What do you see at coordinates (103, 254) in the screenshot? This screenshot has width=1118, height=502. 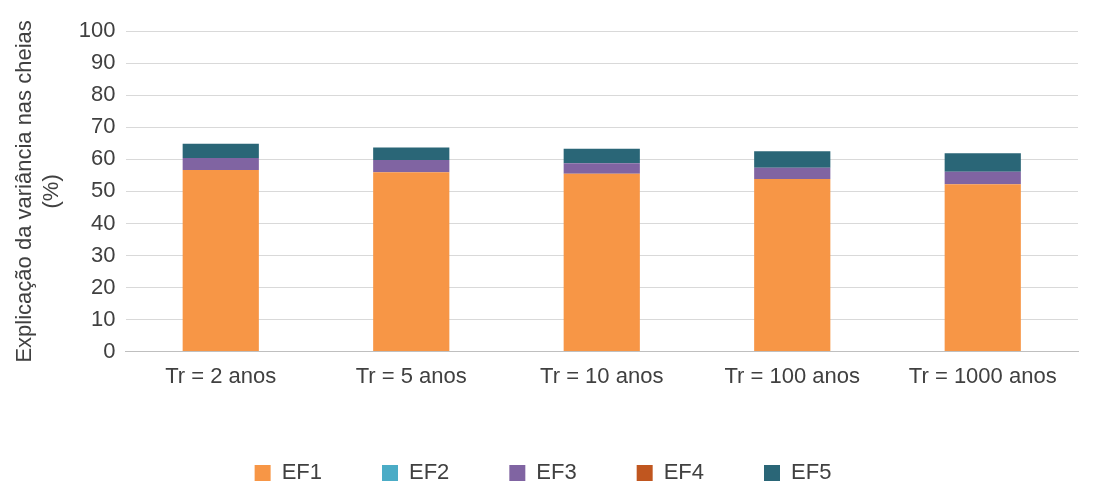 I see `y-tick-label: 30` at bounding box center [103, 254].